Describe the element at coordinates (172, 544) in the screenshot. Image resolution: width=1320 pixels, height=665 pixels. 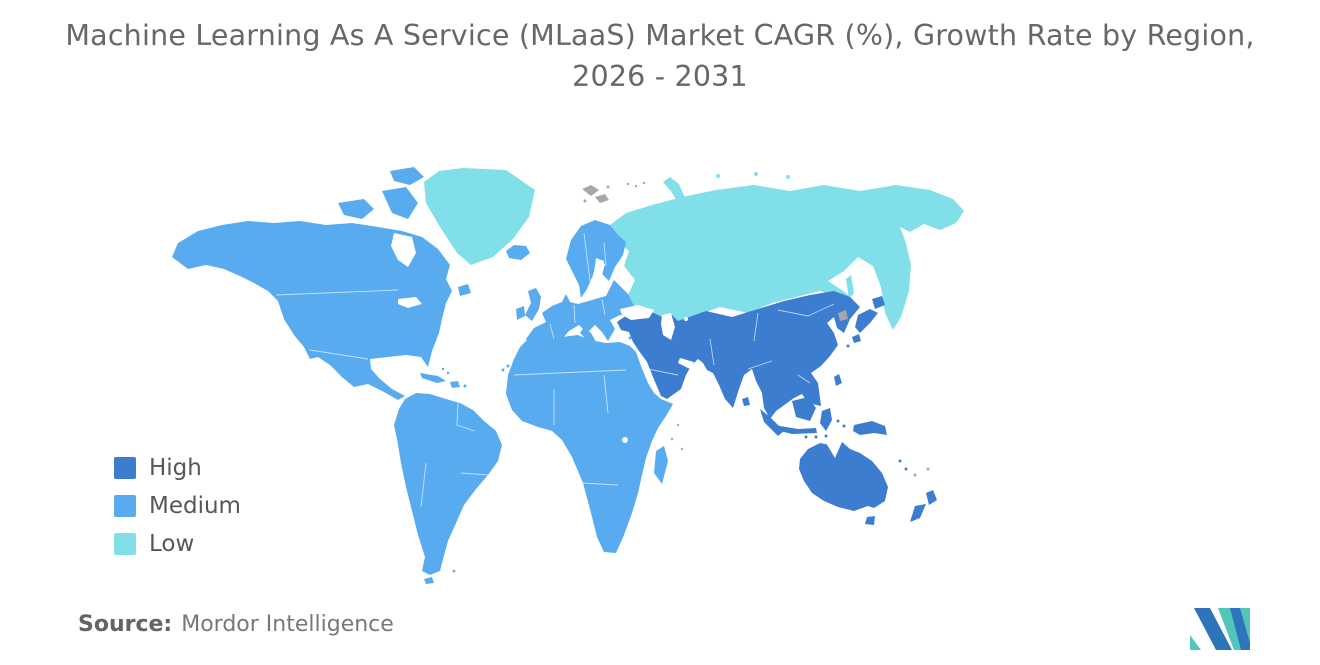
I see `legend-label-low: Low` at that location.